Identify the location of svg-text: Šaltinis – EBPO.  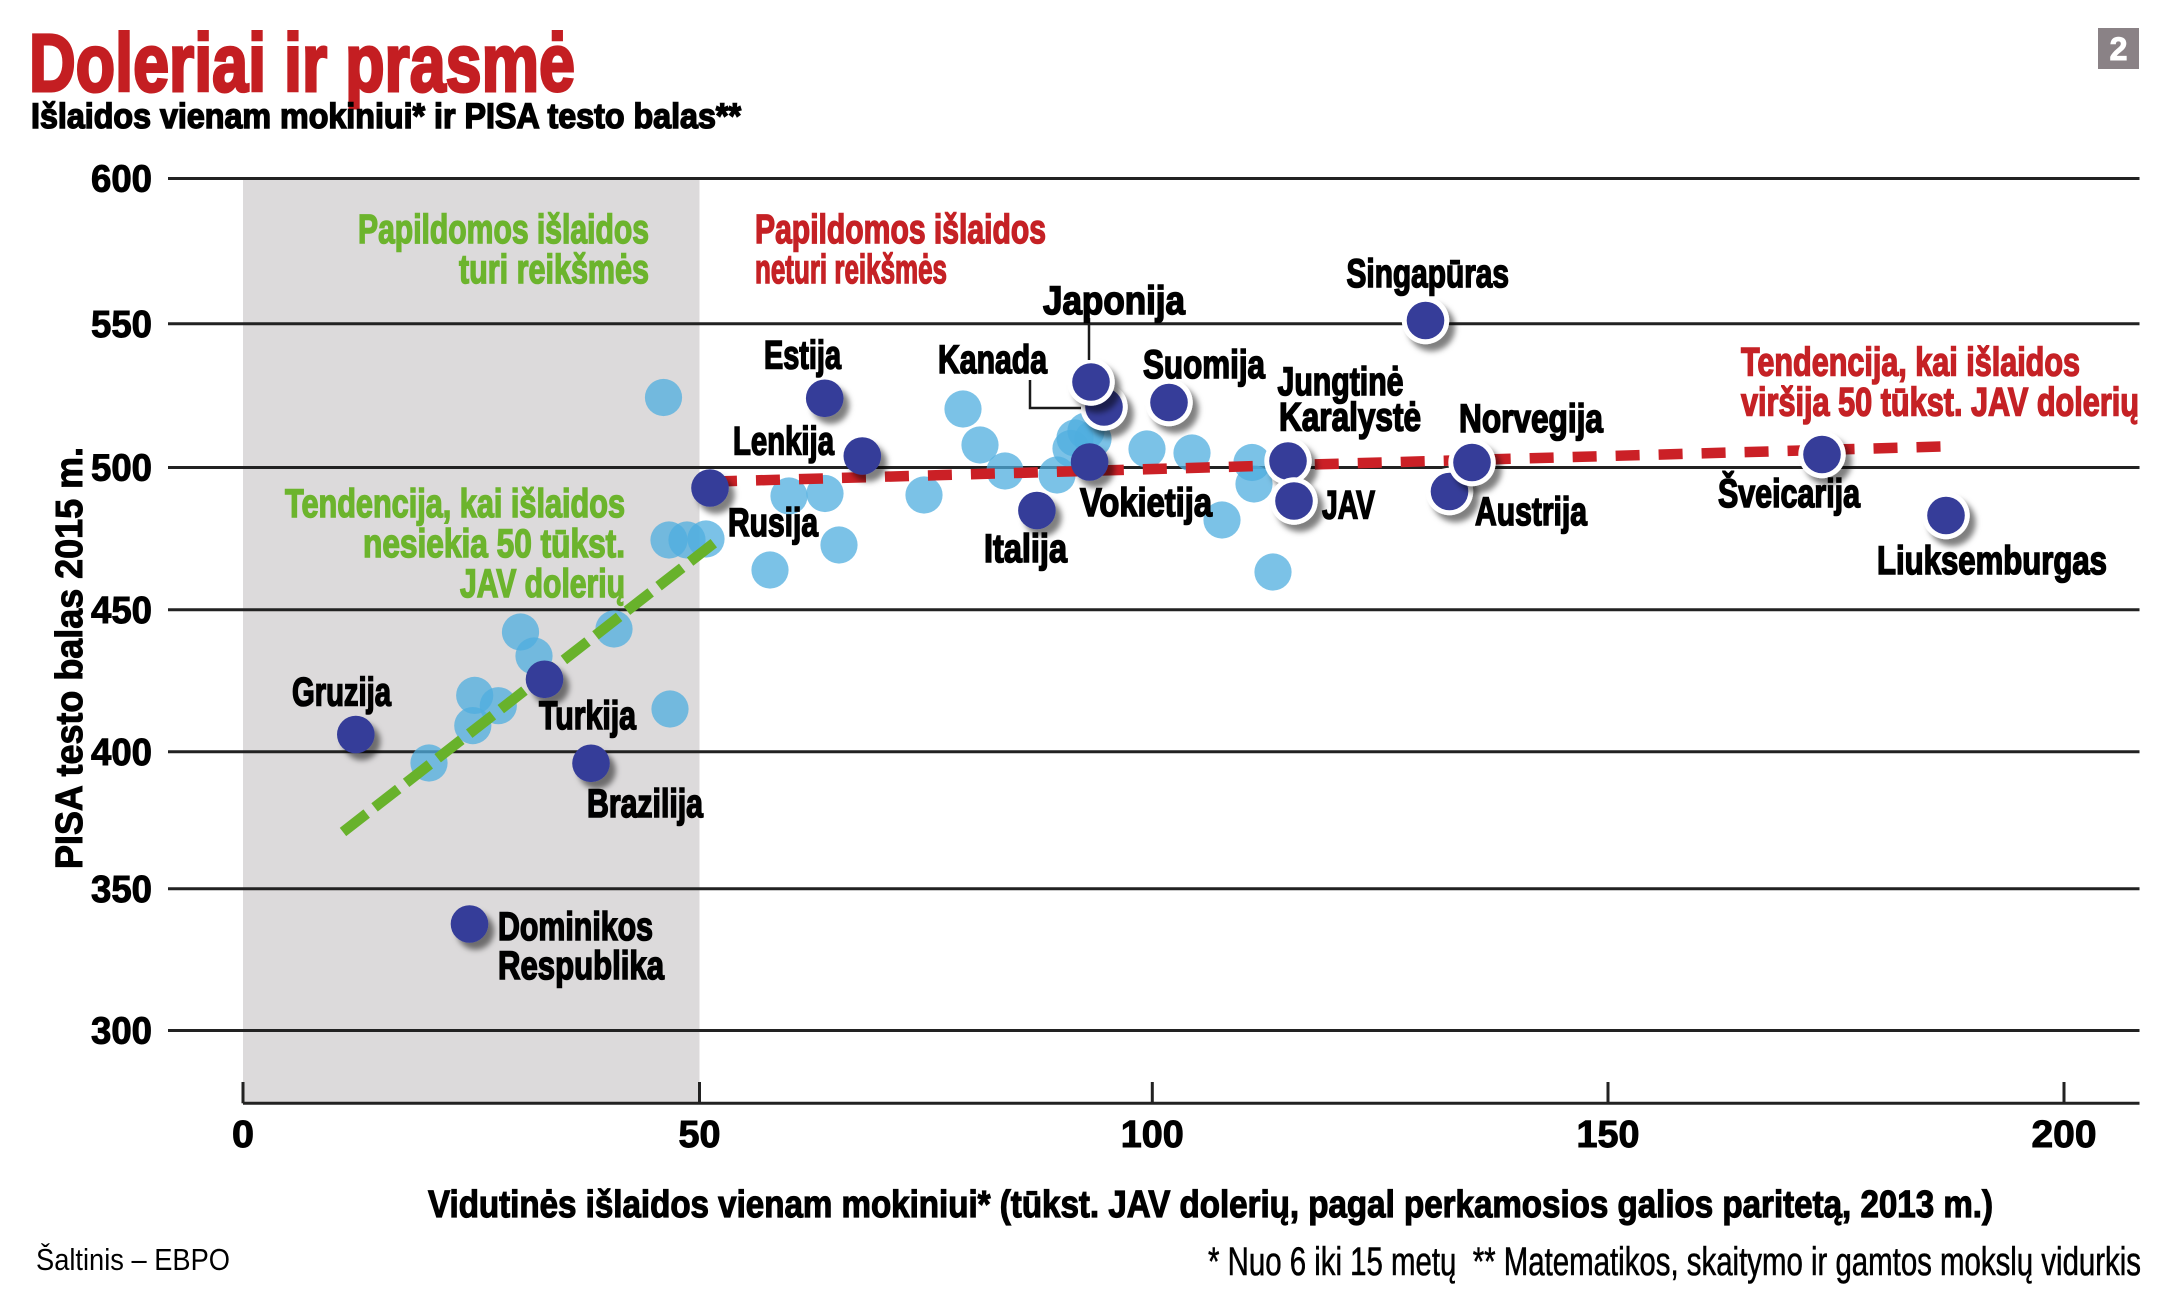
(133, 1259).